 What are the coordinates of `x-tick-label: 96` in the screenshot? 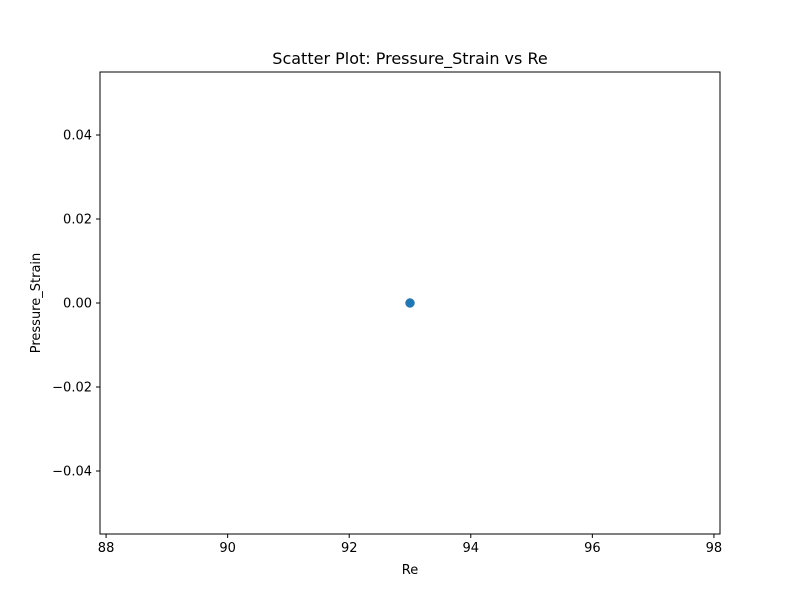 It's located at (592, 548).